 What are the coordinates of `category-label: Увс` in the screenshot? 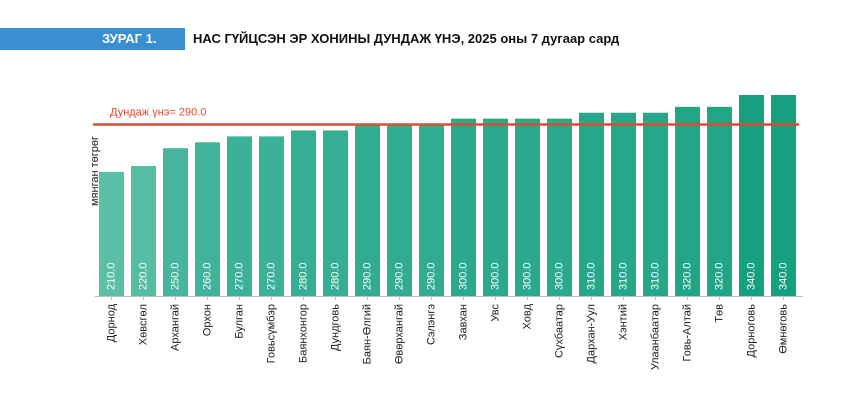 It's located at (495, 313).